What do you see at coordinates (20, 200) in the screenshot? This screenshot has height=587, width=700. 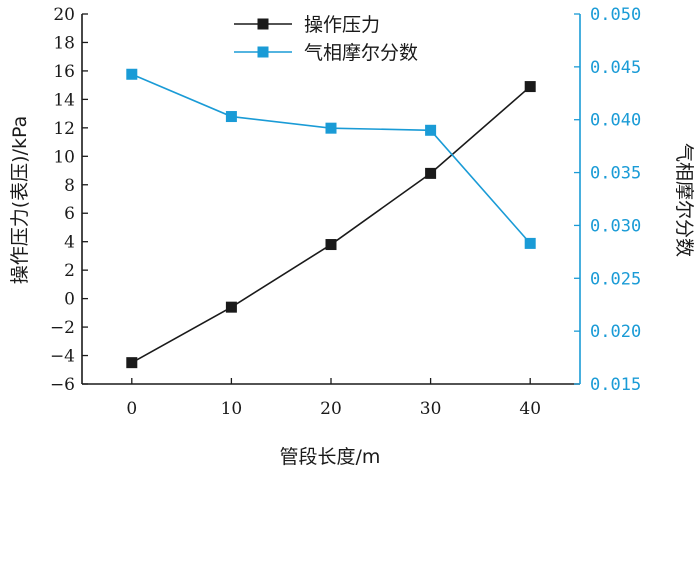 I see `left-y-axis-label: 操作压力(表压)/kPa` at bounding box center [20, 200].